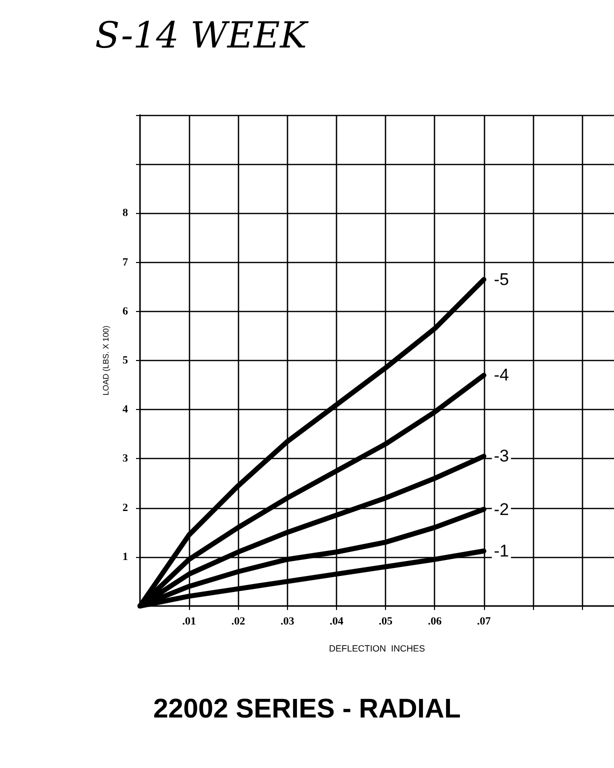  I want to click on series-label: -1, so click(501, 551).